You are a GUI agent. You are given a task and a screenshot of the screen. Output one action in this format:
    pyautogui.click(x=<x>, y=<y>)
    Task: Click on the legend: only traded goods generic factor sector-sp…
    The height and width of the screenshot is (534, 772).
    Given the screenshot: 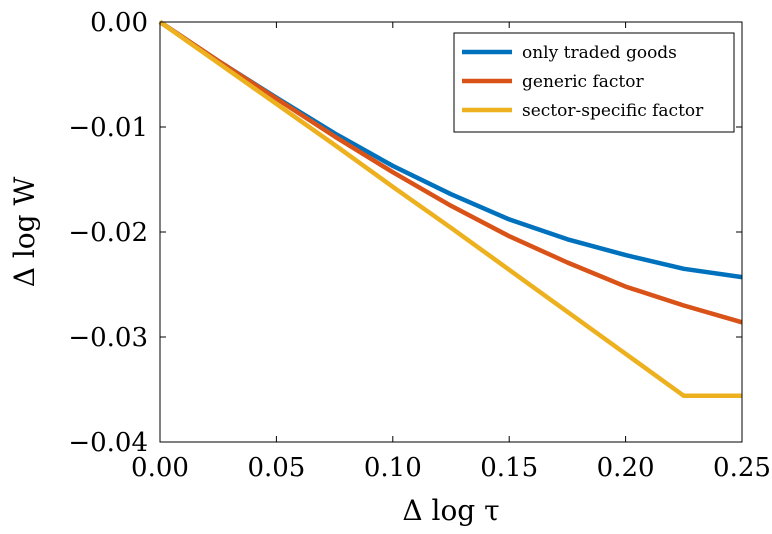 What is the action you would take?
    pyautogui.click(x=594, y=82)
    